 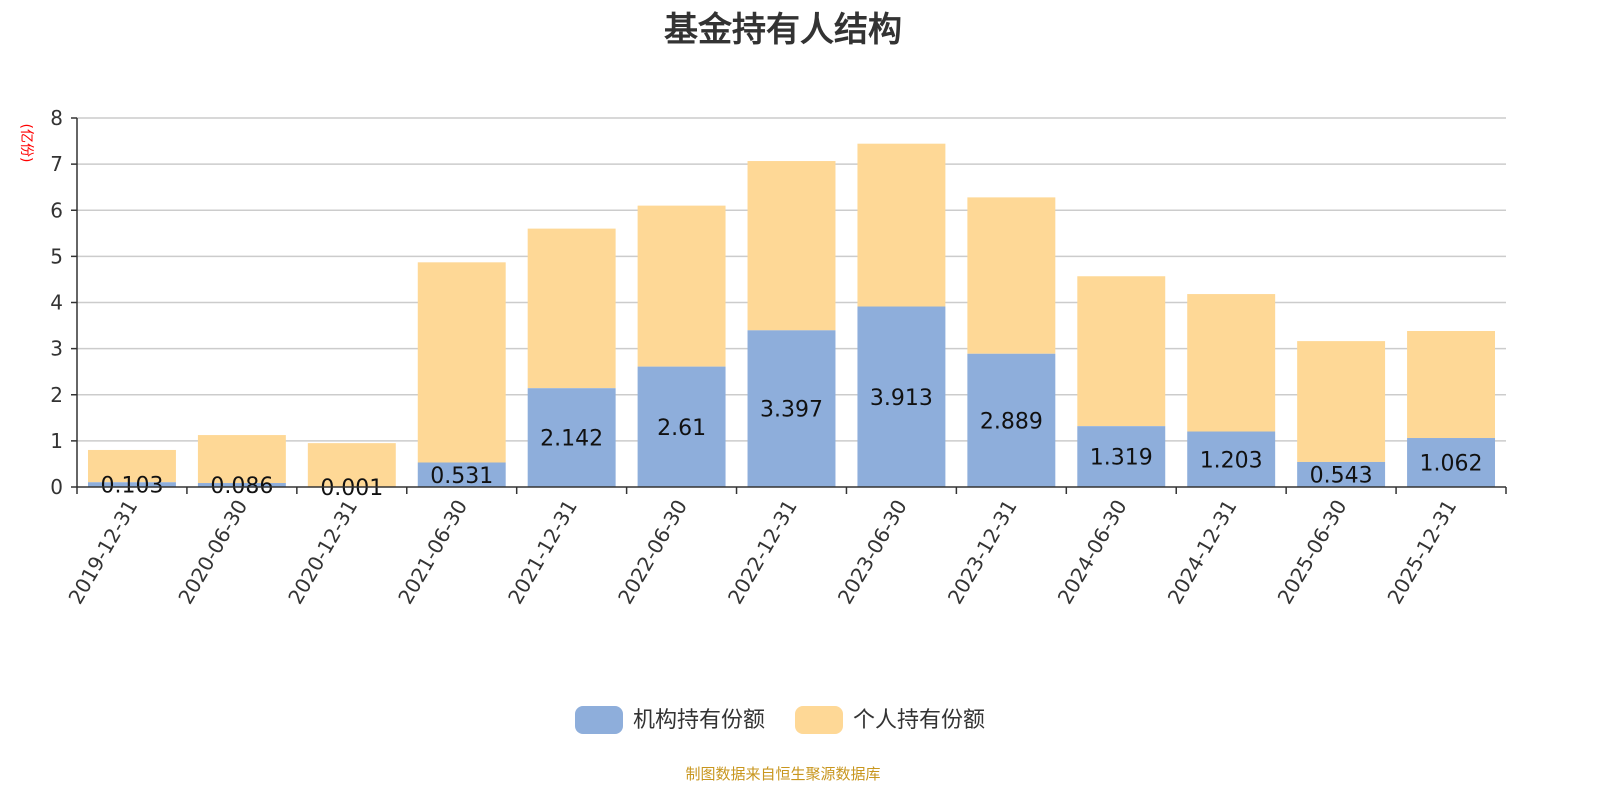 I want to click on legend-item-institutional: 机构持有份额, so click(x=670, y=720).